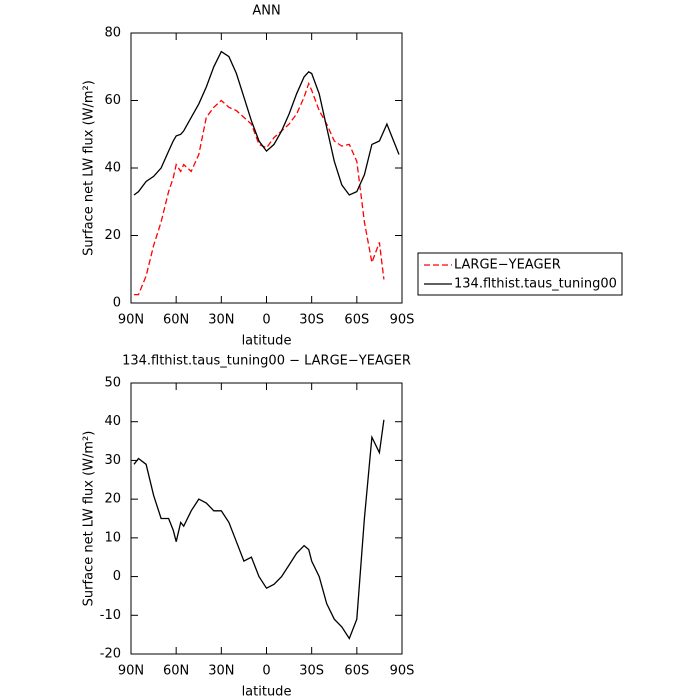 Image resolution: width=700 pixels, height=700 pixels. I want to click on y-tick-label: -10, so click(110, 615).